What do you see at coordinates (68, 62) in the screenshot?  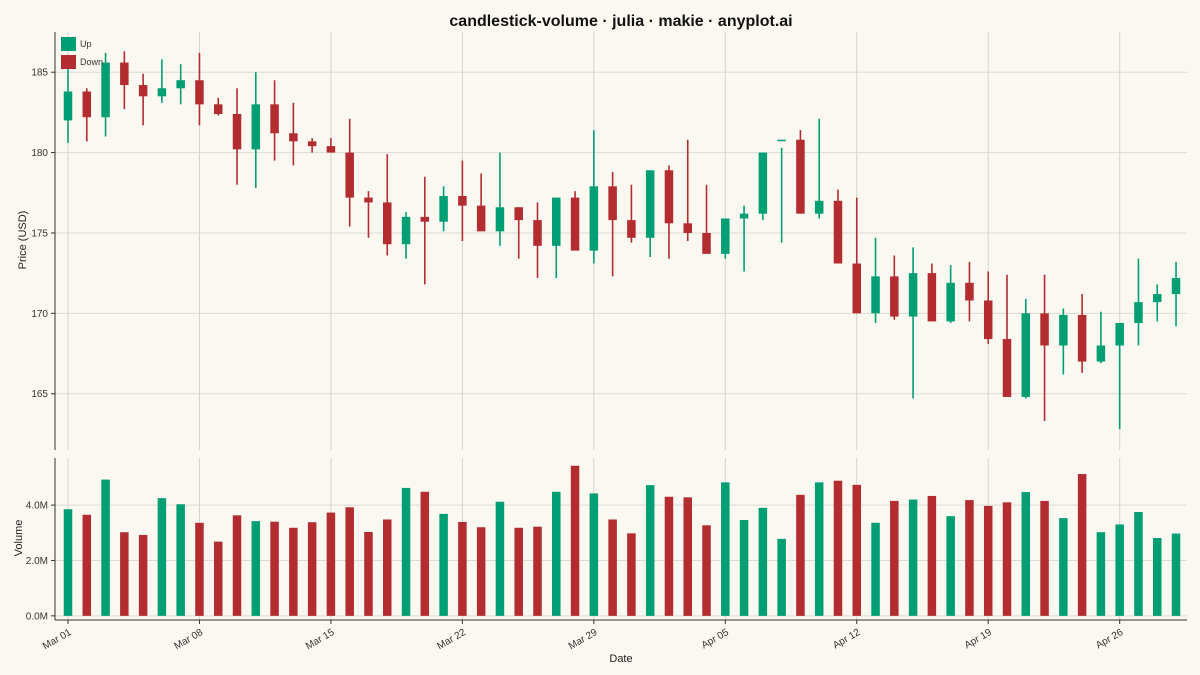 I see `legend-down-swatch` at bounding box center [68, 62].